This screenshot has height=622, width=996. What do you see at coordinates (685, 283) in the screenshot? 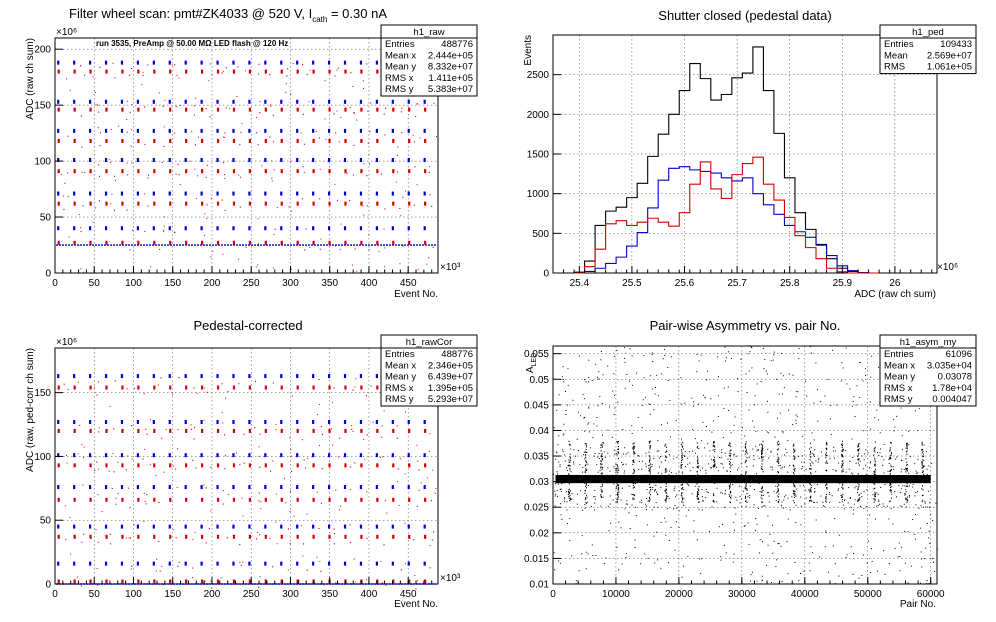
I see `x-tick-label: 25.6` at bounding box center [685, 283].